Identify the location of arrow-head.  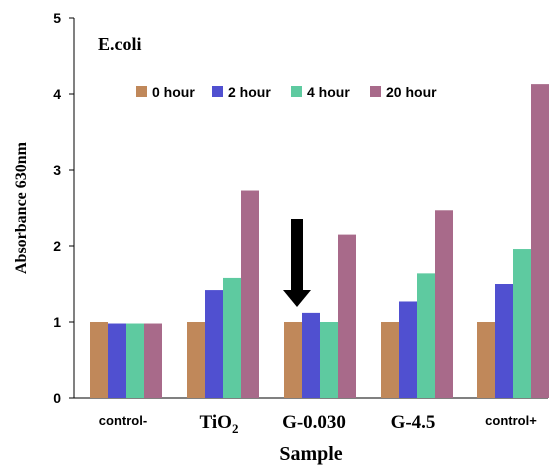
(297, 298).